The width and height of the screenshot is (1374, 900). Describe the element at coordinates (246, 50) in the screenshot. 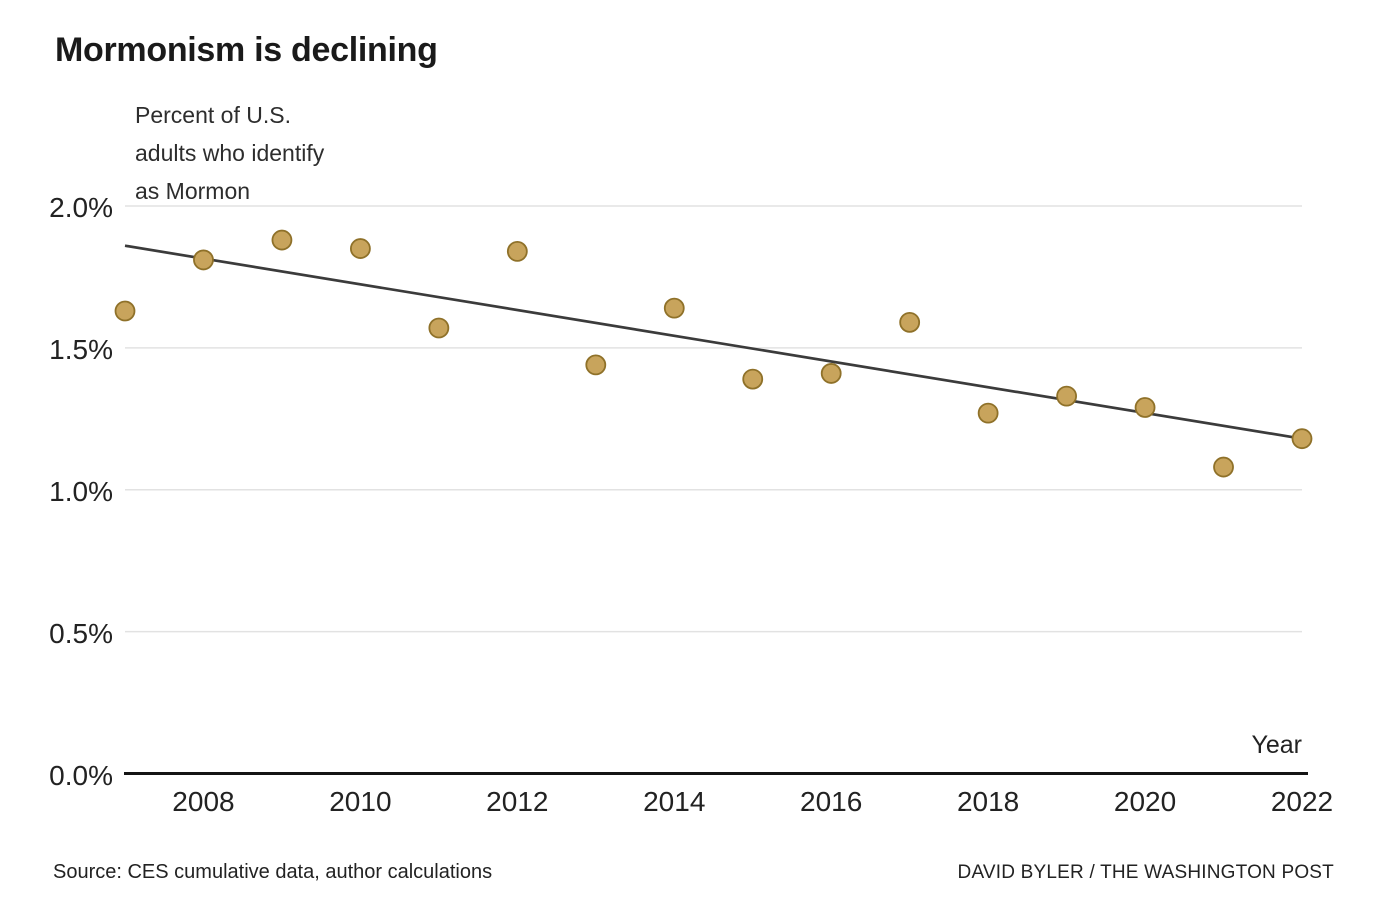

I see `chart-title: Mormonism is declining` at that location.